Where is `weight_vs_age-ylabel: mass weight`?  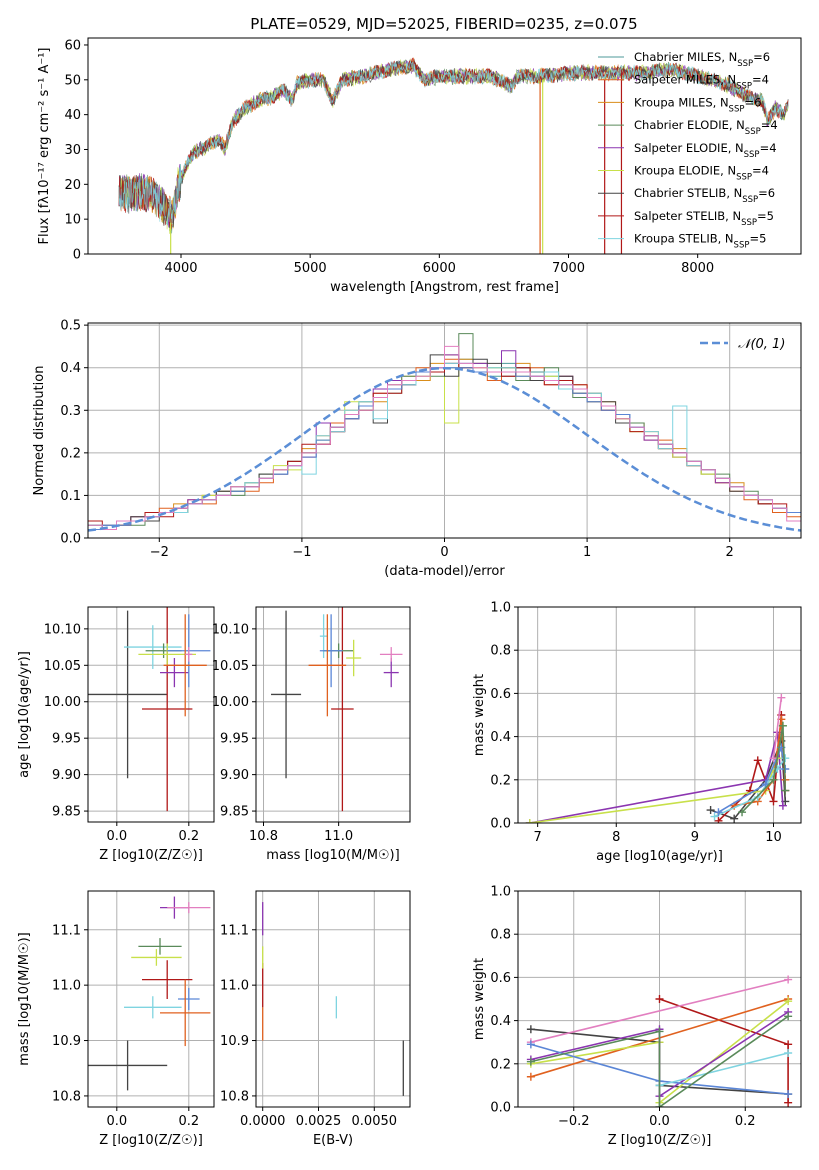
weight_vs_age-ylabel: mass weight is located at coordinates (479, 715).